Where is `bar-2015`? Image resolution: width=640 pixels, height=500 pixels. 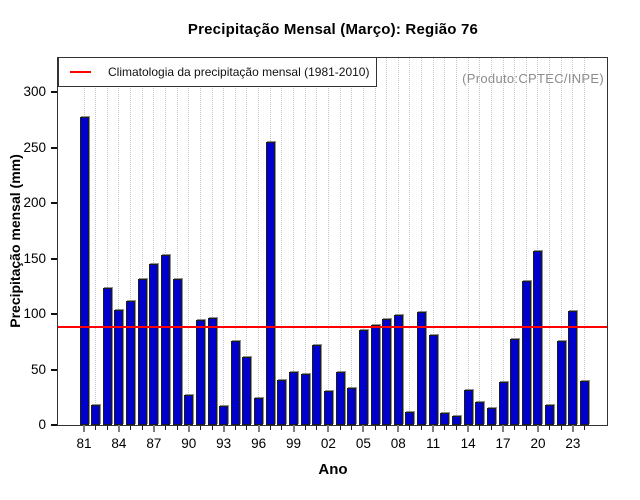 bar-2015 is located at coordinates (480, 413).